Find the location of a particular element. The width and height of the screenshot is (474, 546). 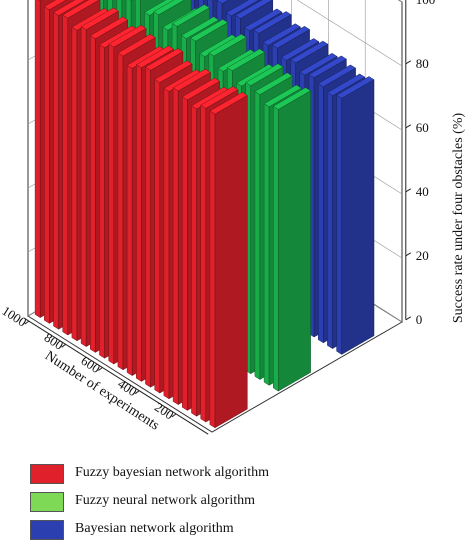

y-tick-label: 20 is located at coordinates (422, 255).